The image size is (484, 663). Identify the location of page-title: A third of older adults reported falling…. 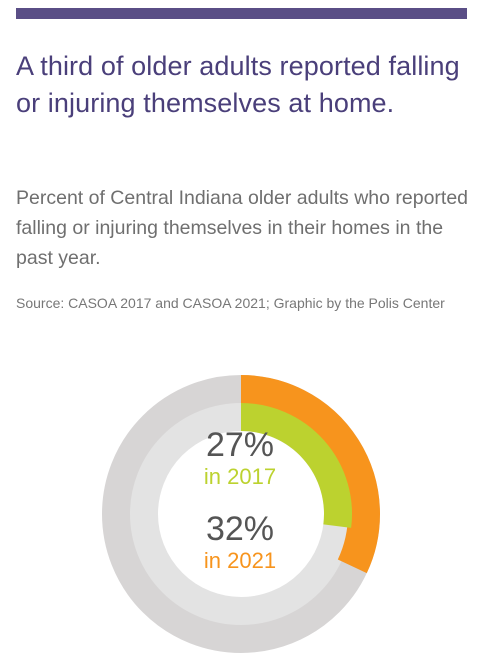
(238, 84).